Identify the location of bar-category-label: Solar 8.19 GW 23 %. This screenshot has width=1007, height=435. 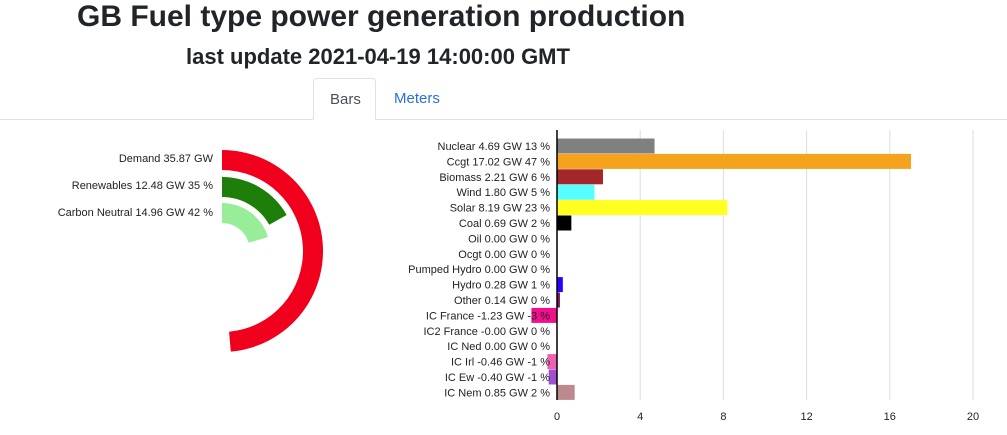
(500, 209).